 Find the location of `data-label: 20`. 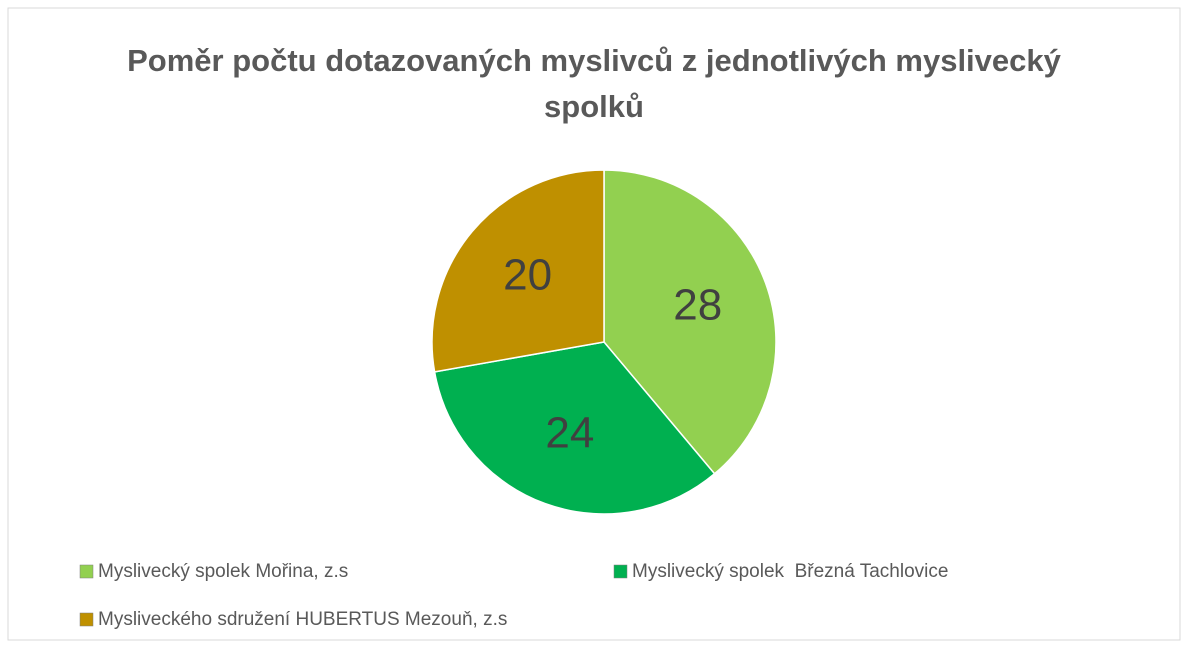

data-label: 20 is located at coordinates (527, 275).